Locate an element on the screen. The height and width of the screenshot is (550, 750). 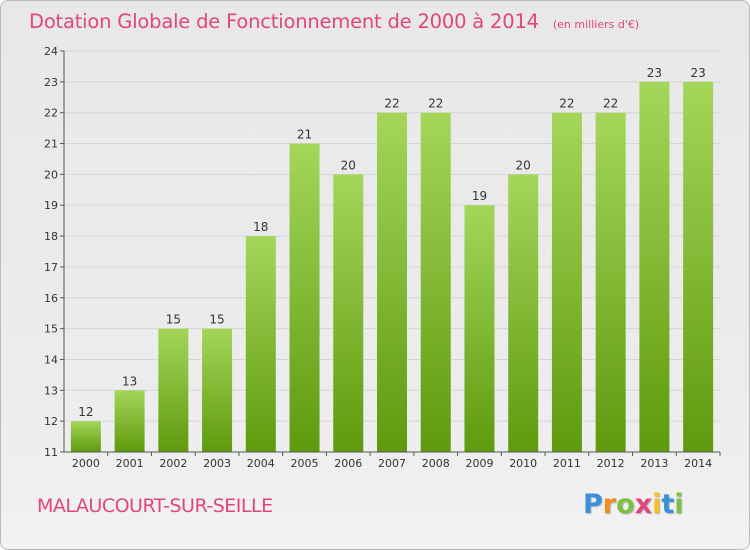
x-tick-label-2006: 2006 is located at coordinates (348, 463).